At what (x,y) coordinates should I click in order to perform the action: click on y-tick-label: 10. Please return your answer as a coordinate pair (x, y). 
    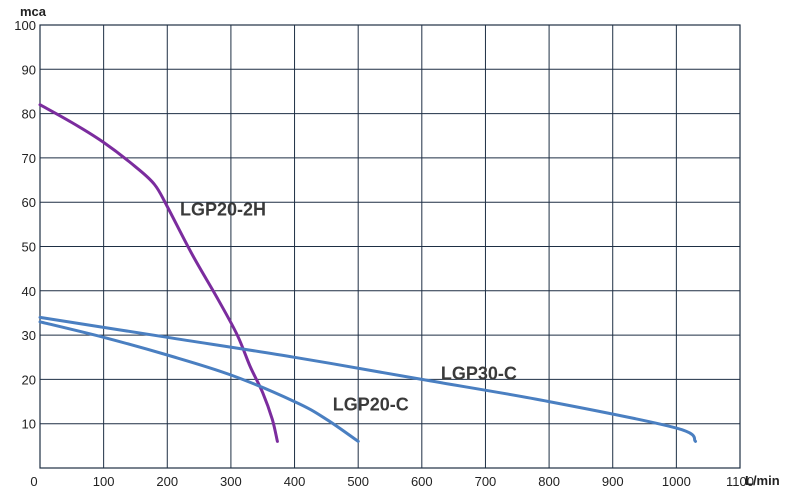
    Looking at the image, I should click on (29, 424).